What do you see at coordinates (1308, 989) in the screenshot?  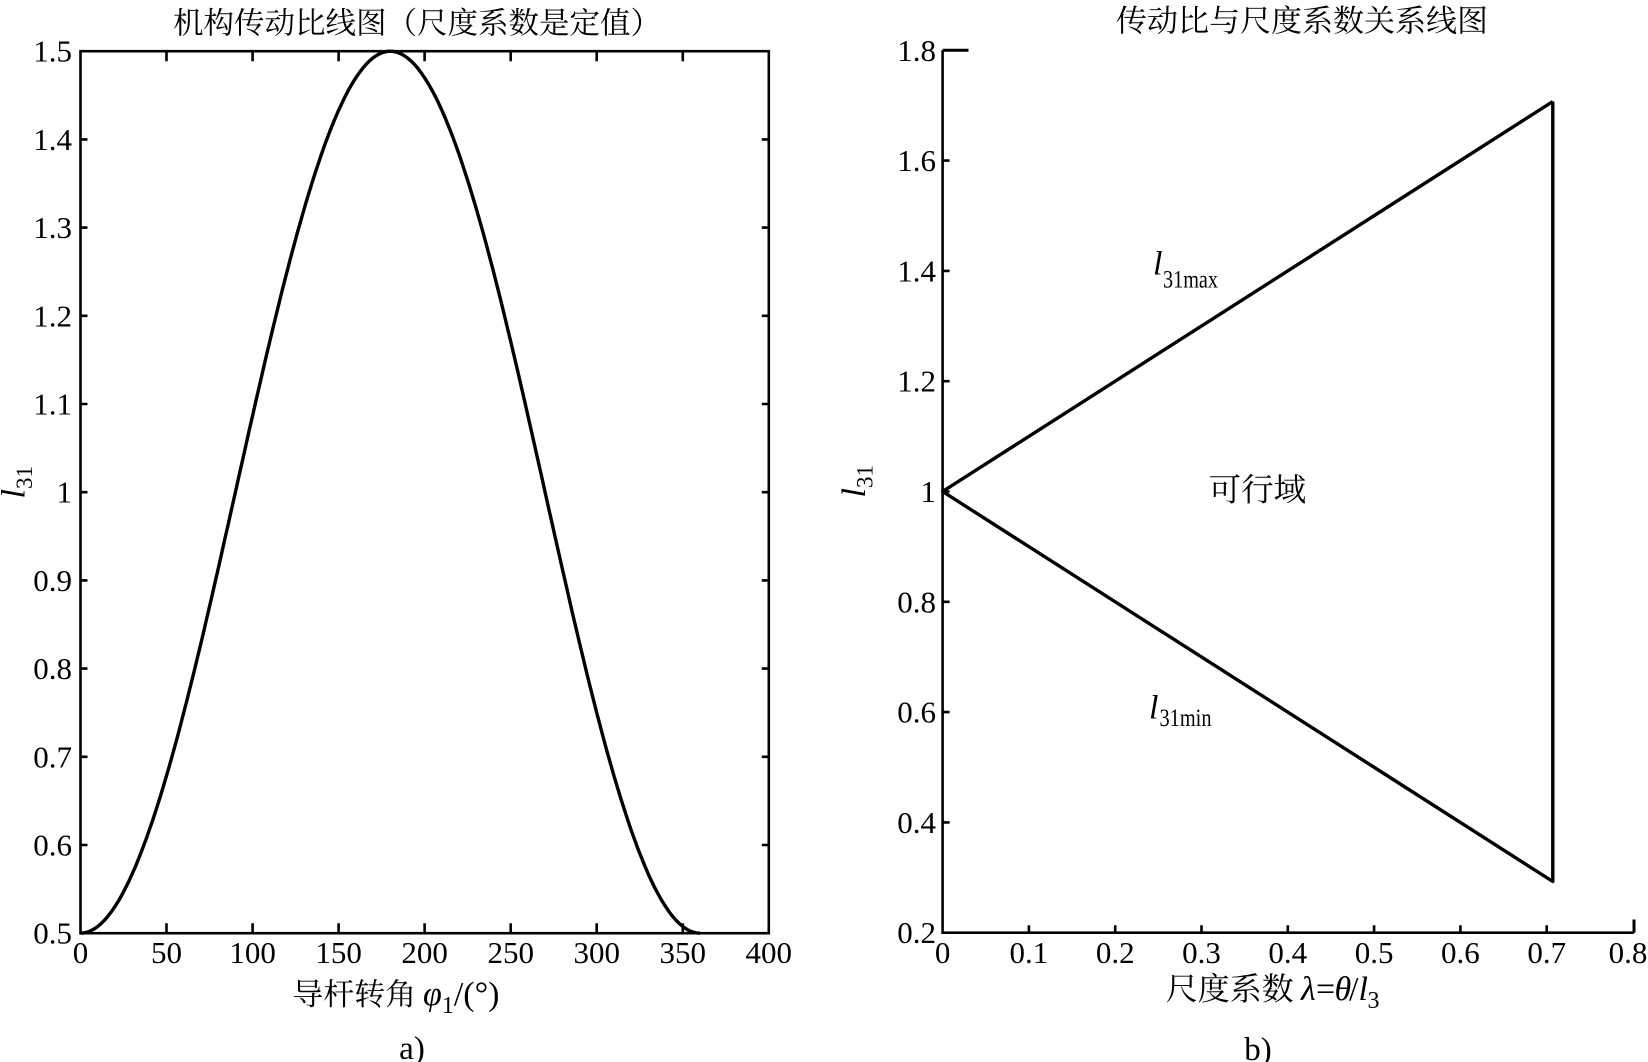 I see `svg-text: λ` at bounding box center [1308, 989].